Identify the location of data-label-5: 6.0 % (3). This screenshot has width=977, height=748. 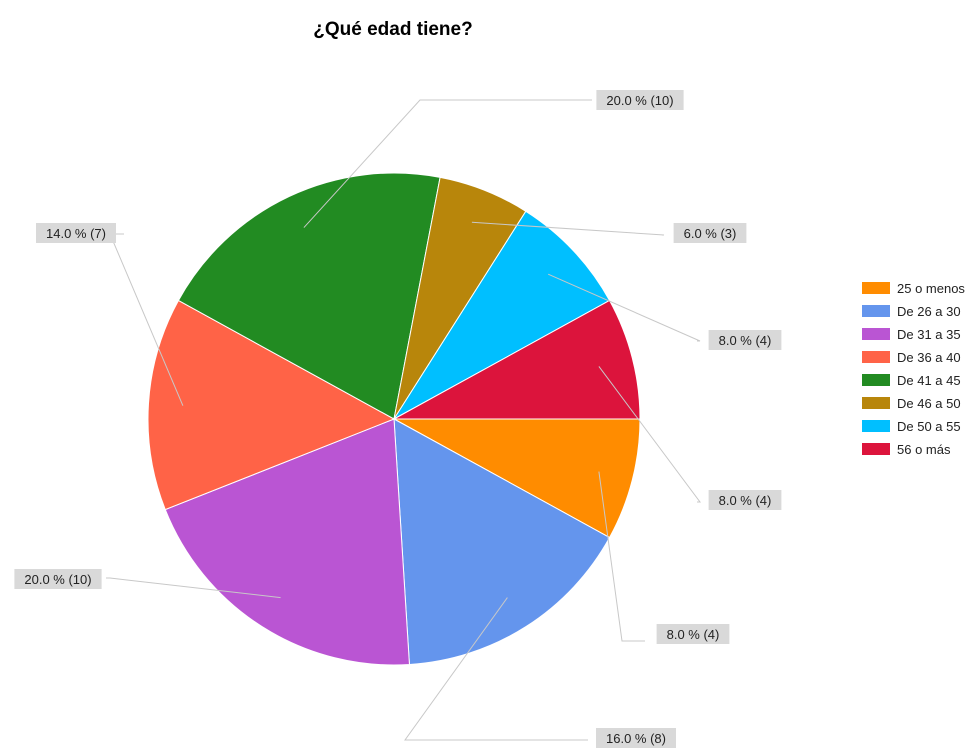
(710, 233).